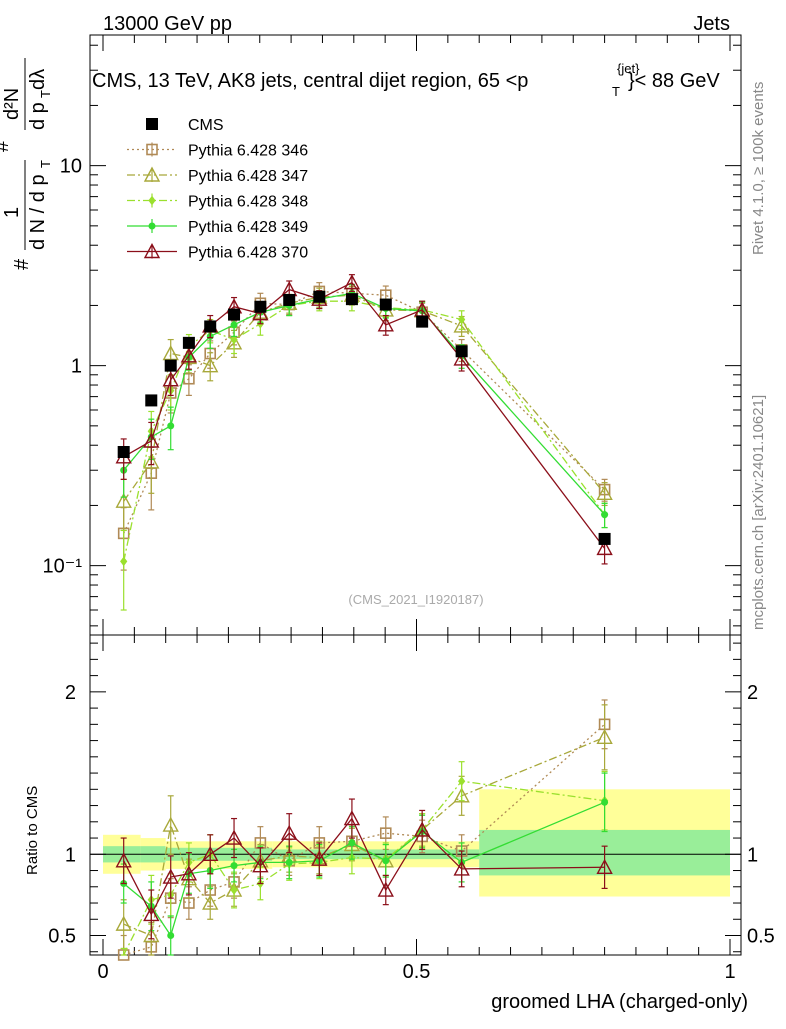 This screenshot has height=1029, width=786. What do you see at coordinates (761, 937) in the screenshot?
I see `y-tick-label-ratio-right: 0.5` at bounding box center [761, 937].